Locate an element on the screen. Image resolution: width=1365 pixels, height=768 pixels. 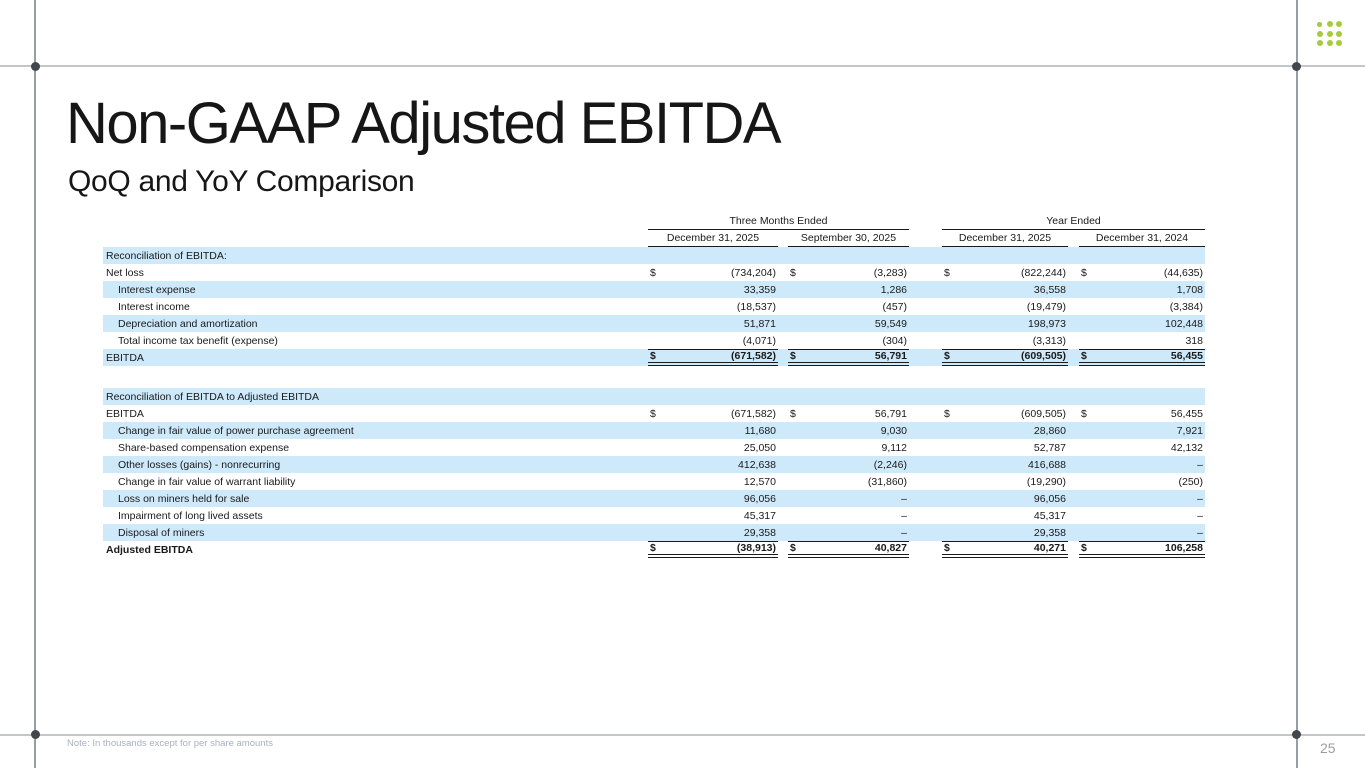
cell-value: (18,537) is located at coordinates (756, 306).